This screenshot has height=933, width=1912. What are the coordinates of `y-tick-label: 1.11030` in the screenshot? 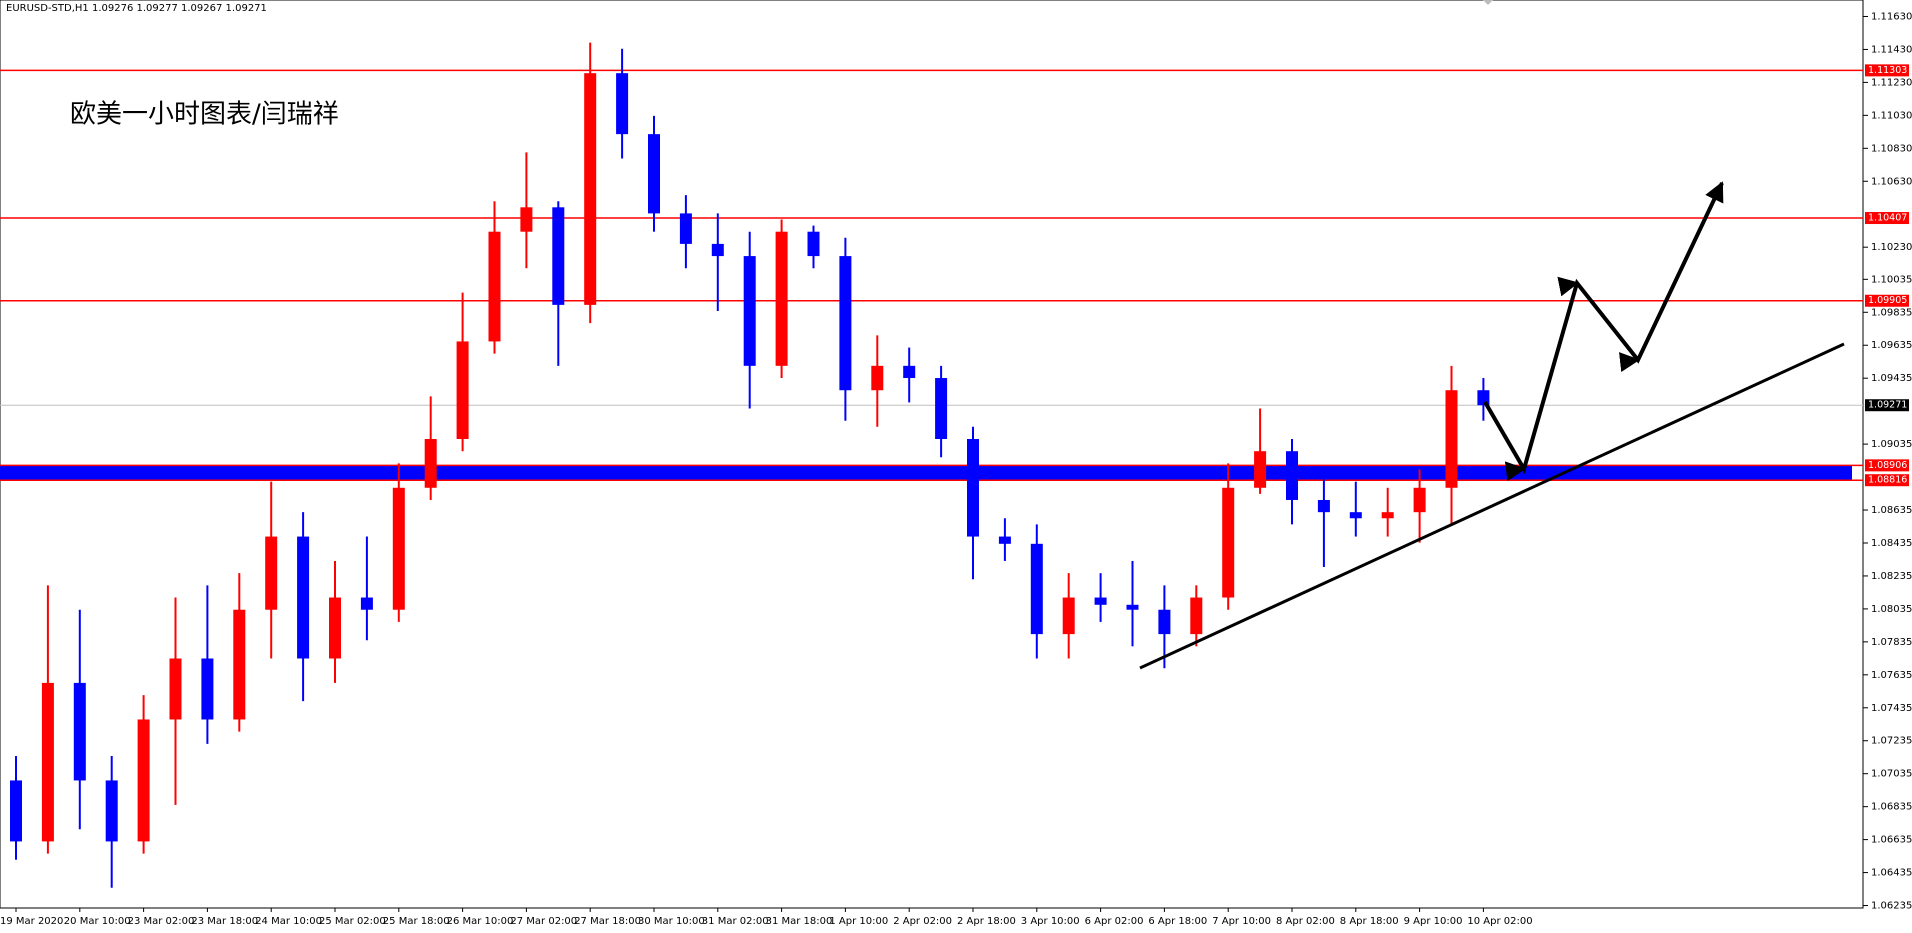 It's located at (1891, 115).